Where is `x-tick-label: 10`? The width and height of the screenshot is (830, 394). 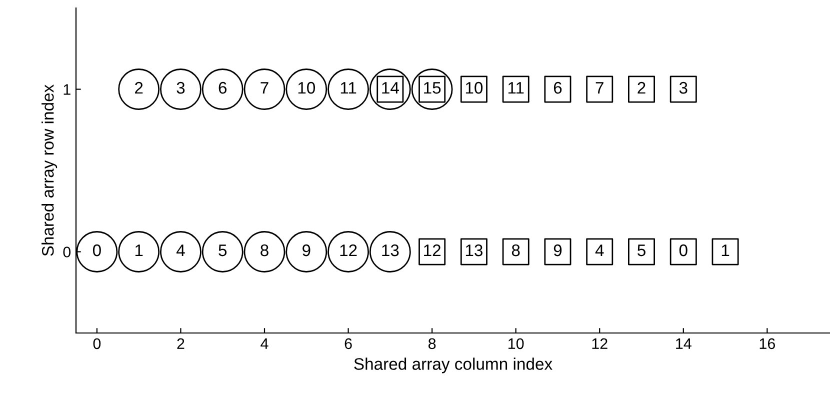 x-tick-label: 10 is located at coordinates (516, 344).